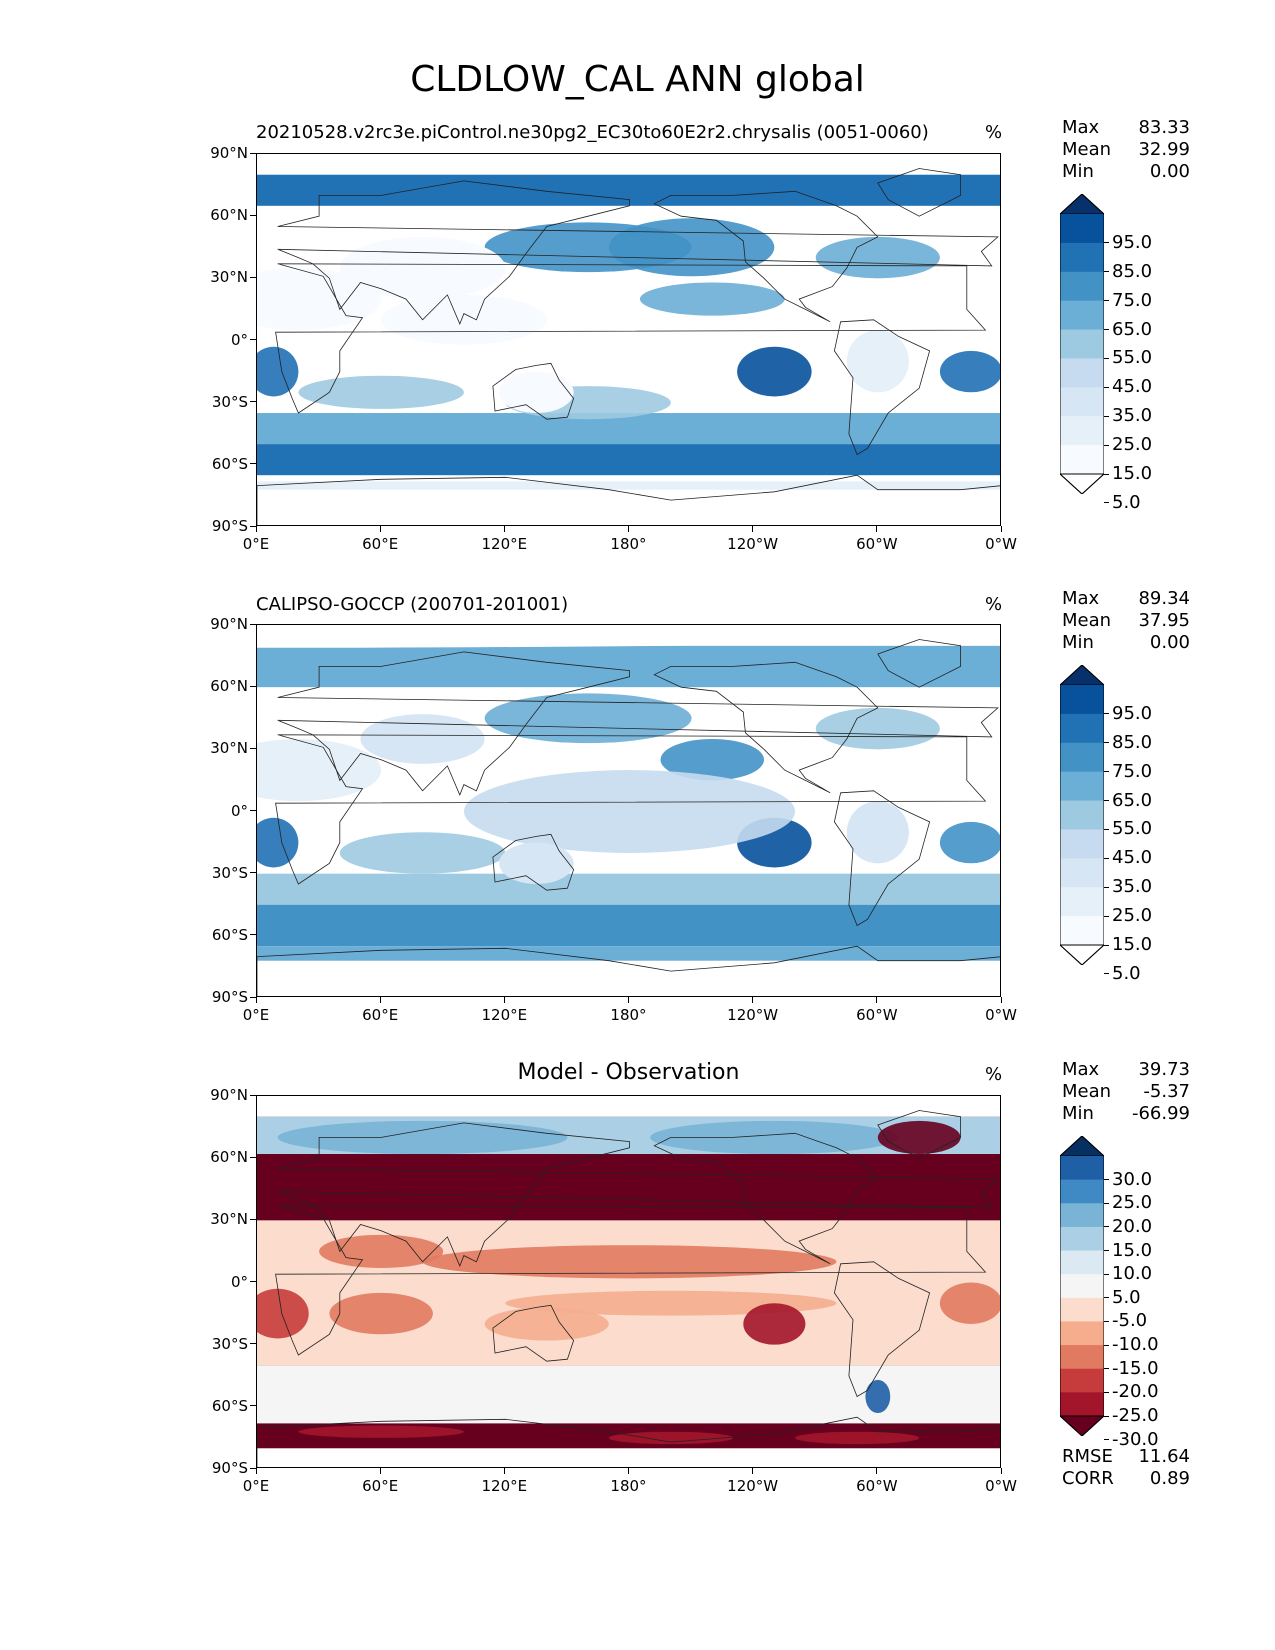 This screenshot has height=1650, width=1275. What do you see at coordinates (1132, 329) in the screenshot?
I see `colorbar-label: 65.0` at bounding box center [1132, 329].